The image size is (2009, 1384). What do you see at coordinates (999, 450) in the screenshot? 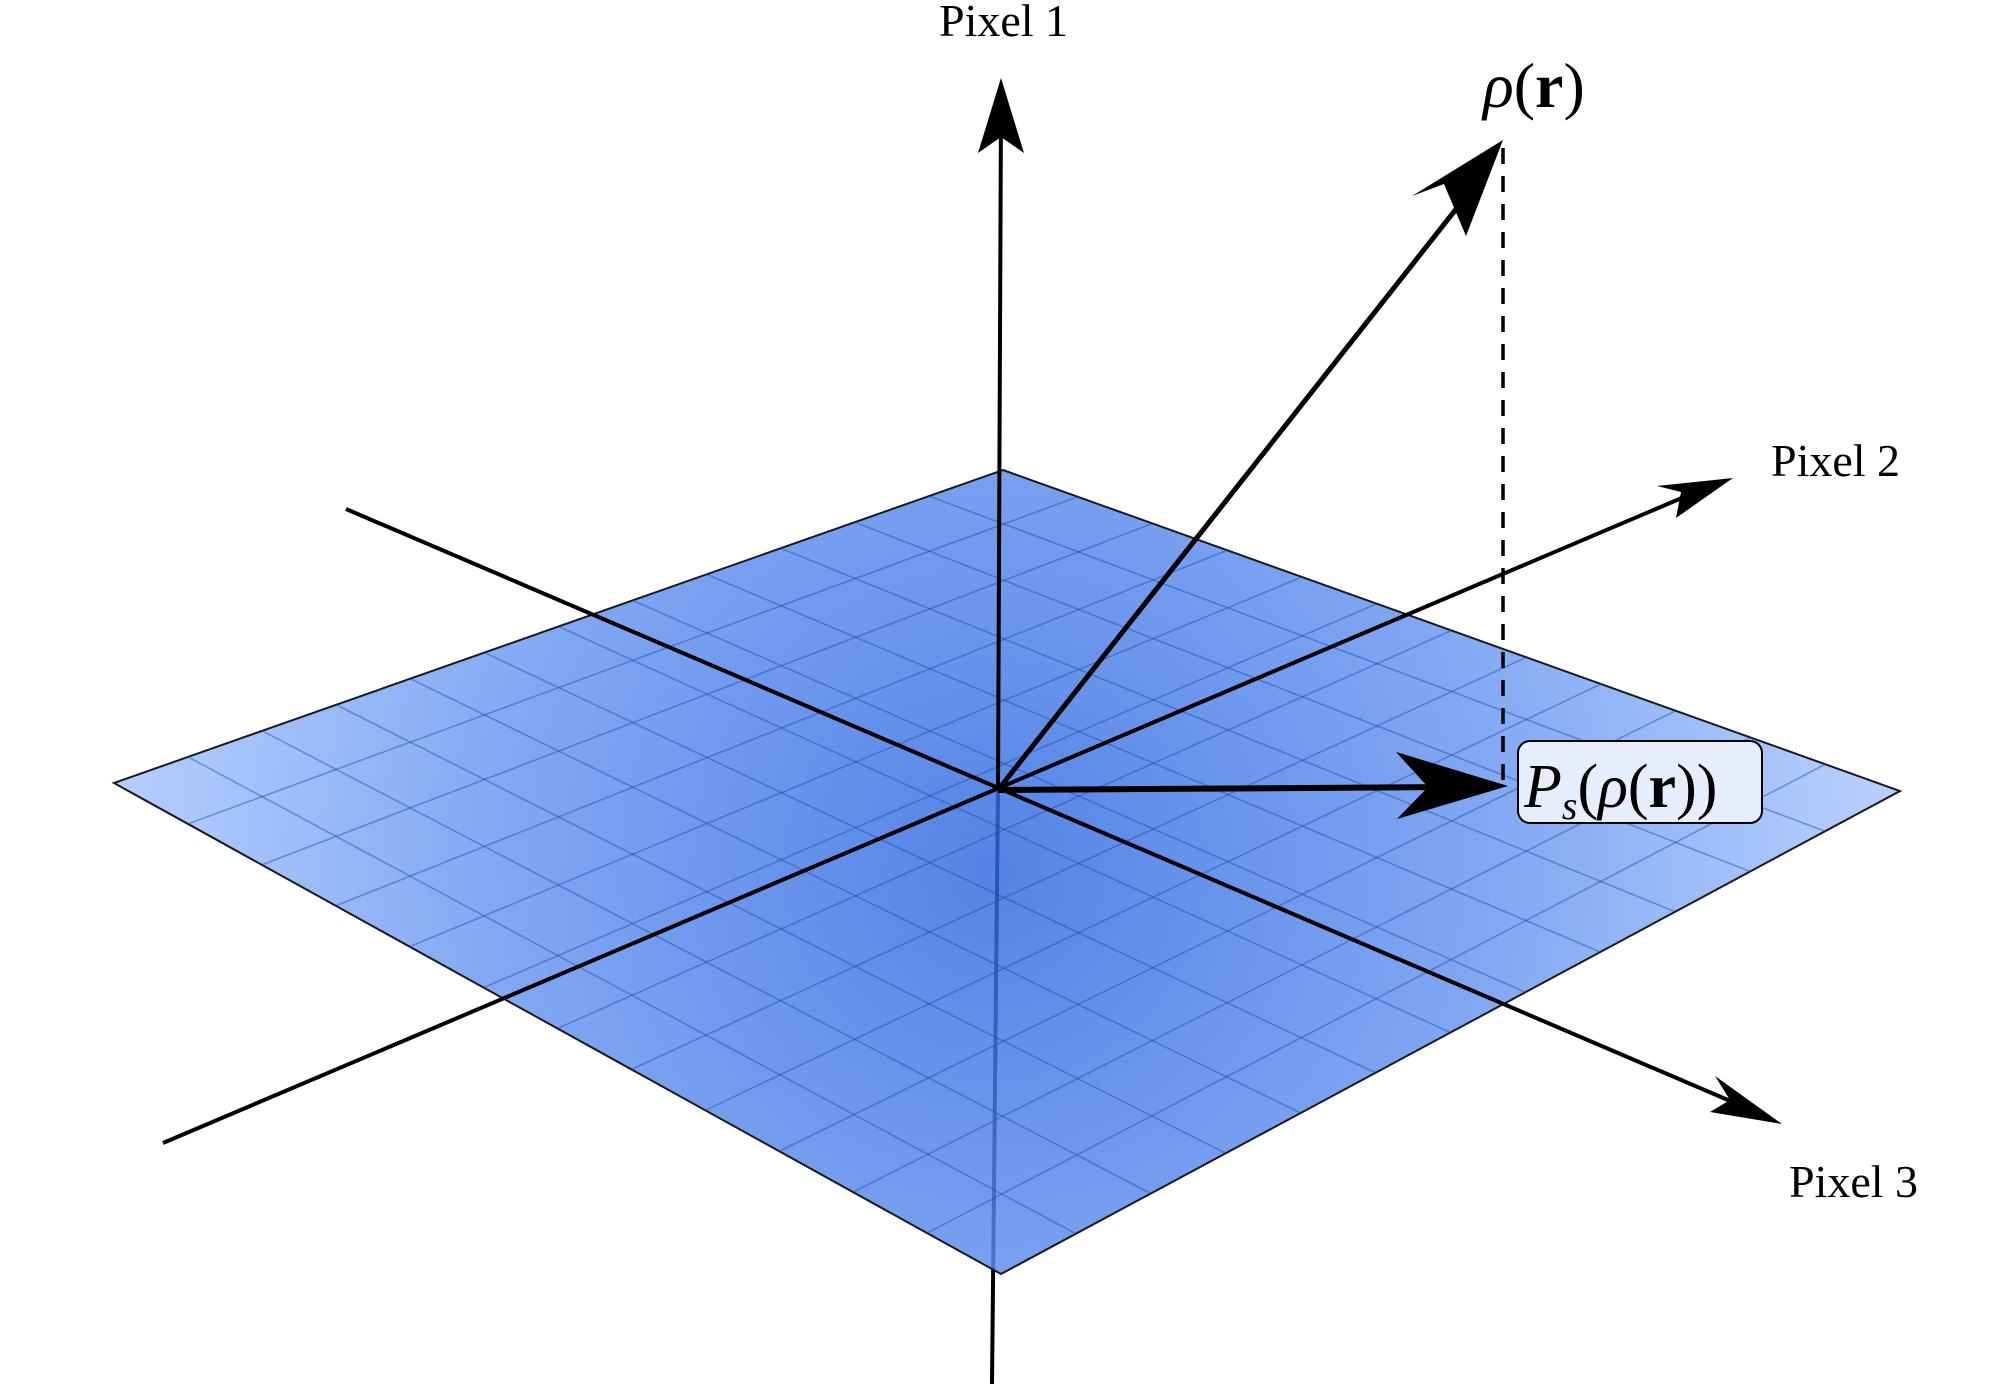
I see `pixel1-axis-upper` at bounding box center [999, 450].